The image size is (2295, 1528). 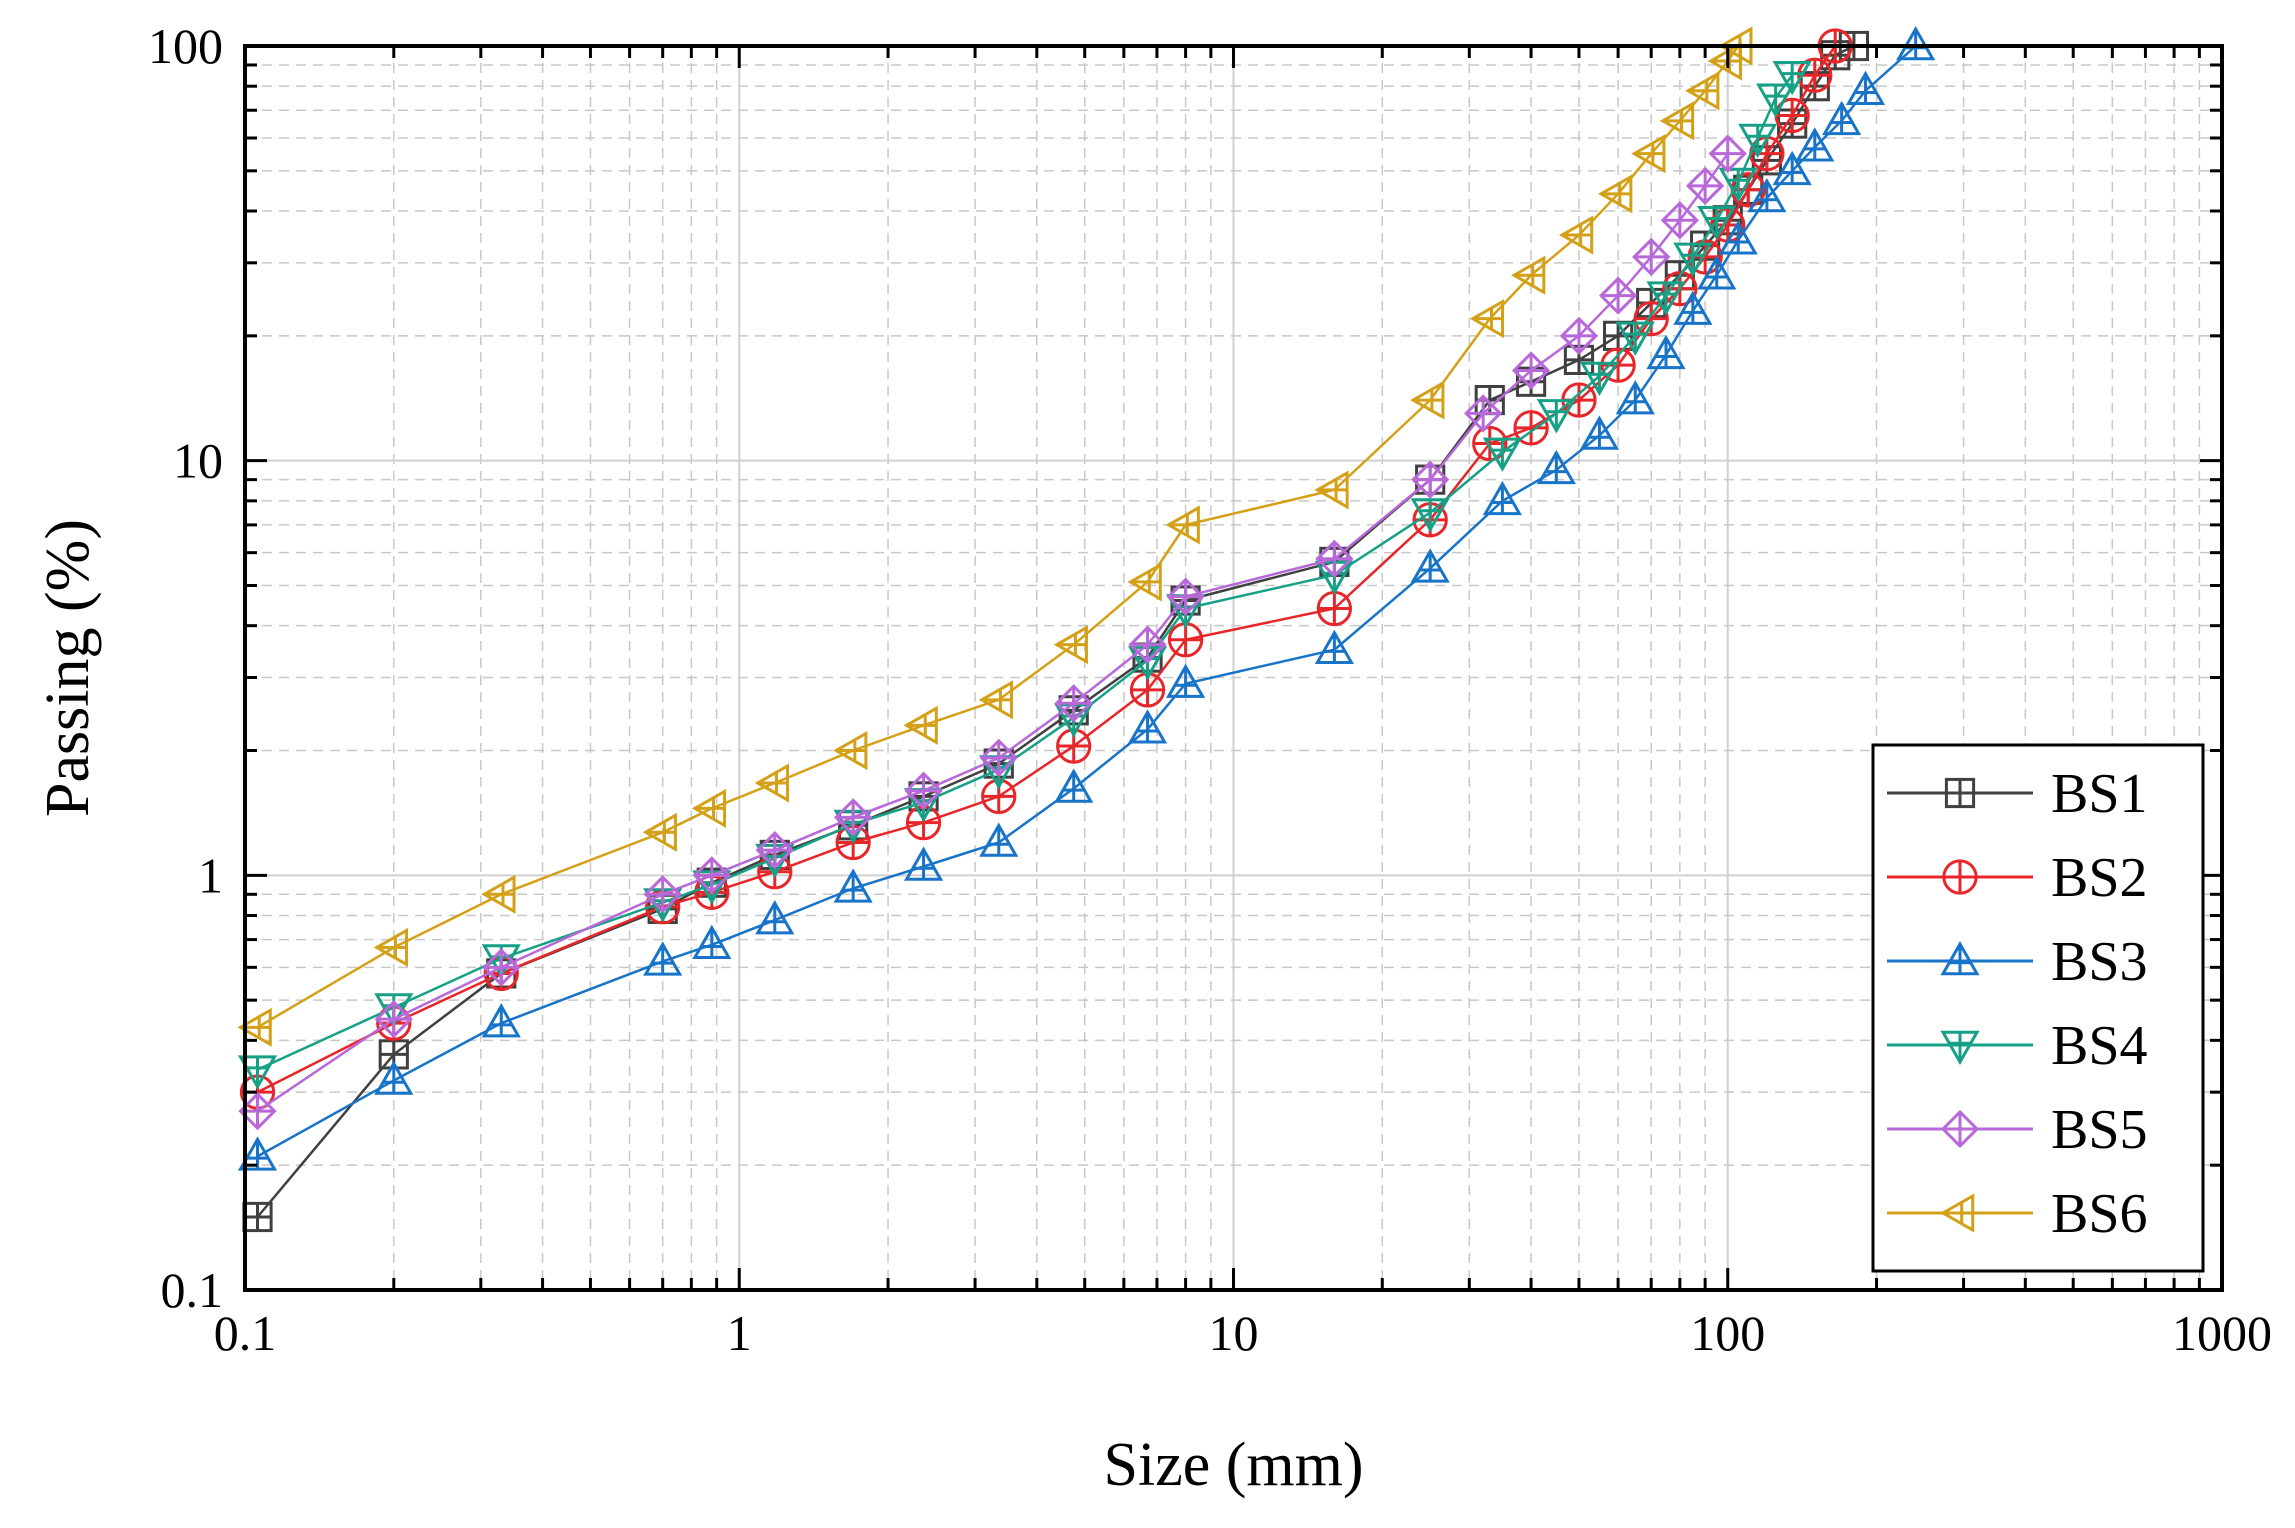 I want to click on x-tick-label: 0.1, so click(x=245, y=1333).